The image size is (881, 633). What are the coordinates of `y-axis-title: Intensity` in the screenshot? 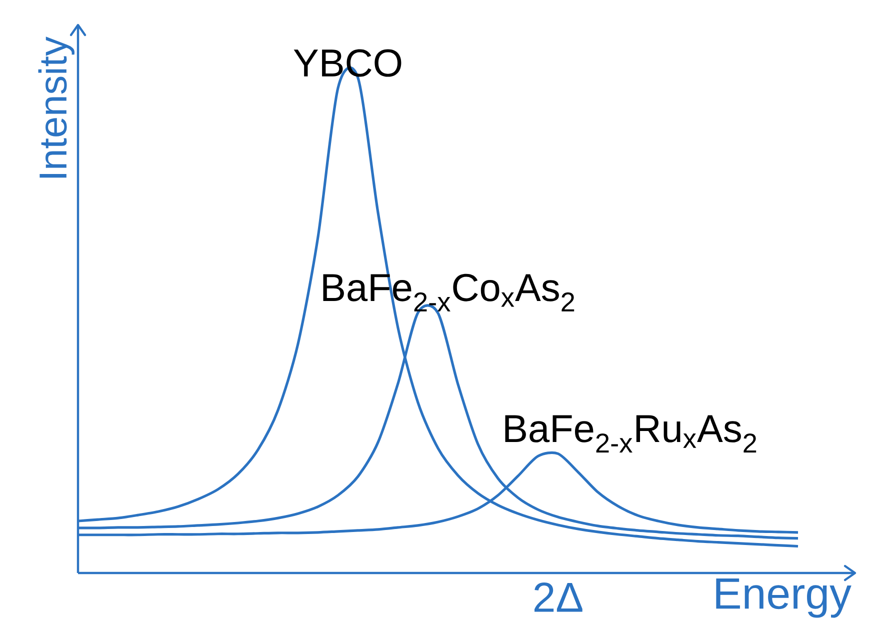 It's located at (56, 107).